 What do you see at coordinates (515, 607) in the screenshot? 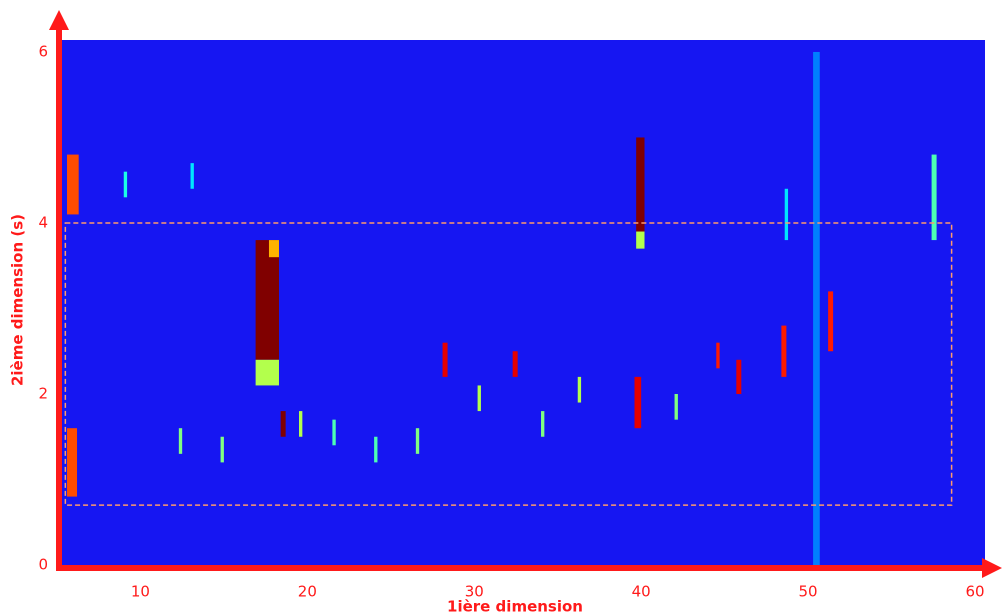
I see `x-axis-label: 1ière dimension` at bounding box center [515, 607].